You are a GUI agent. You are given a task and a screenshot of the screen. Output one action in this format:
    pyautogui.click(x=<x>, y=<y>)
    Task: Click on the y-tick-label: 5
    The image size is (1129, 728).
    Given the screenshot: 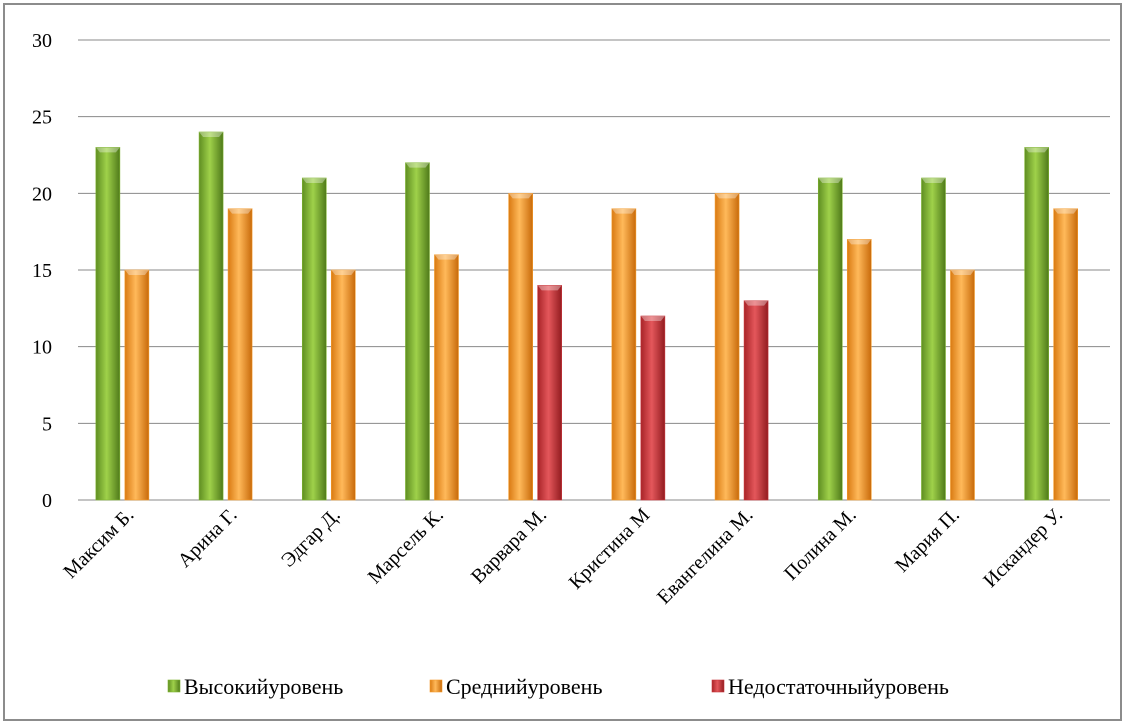 What is the action you would take?
    pyautogui.click(x=47, y=424)
    